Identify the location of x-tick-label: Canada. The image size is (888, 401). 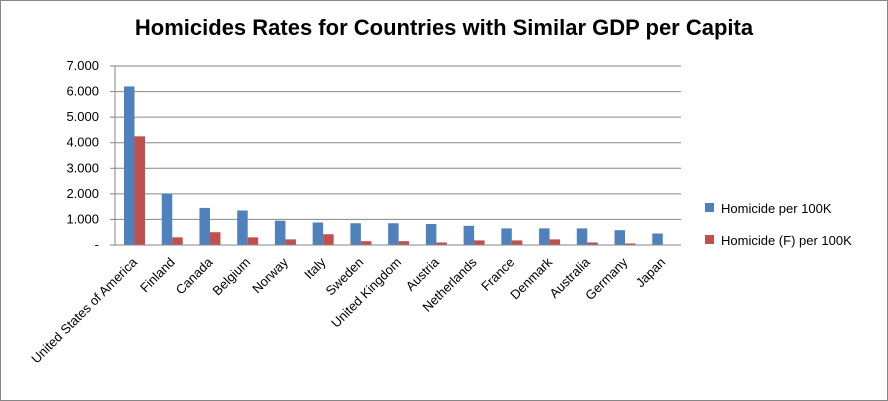
(194, 275).